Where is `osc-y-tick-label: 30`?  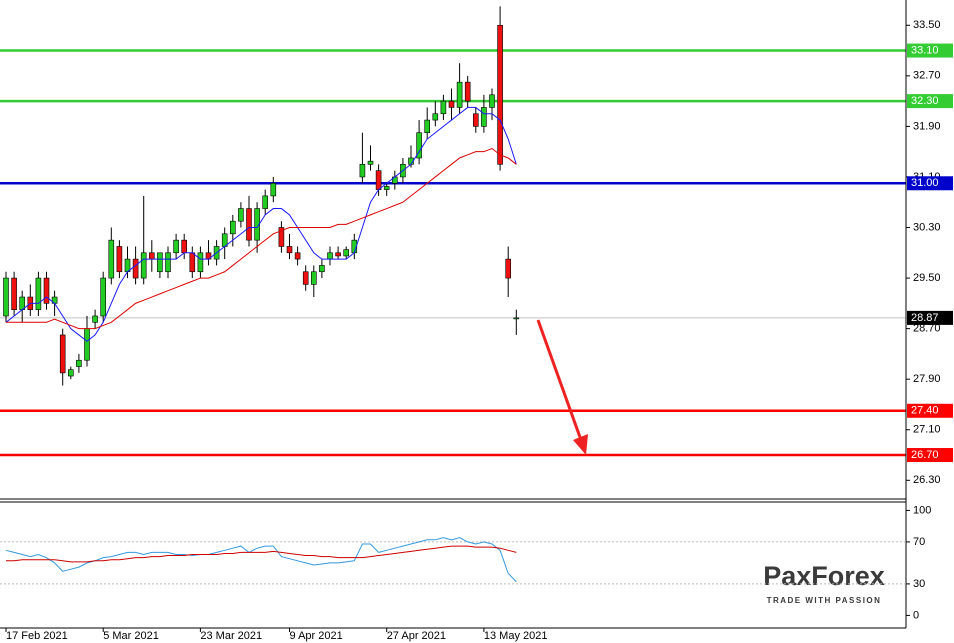
osc-y-tick-label: 30 is located at coordinates (919, 584).